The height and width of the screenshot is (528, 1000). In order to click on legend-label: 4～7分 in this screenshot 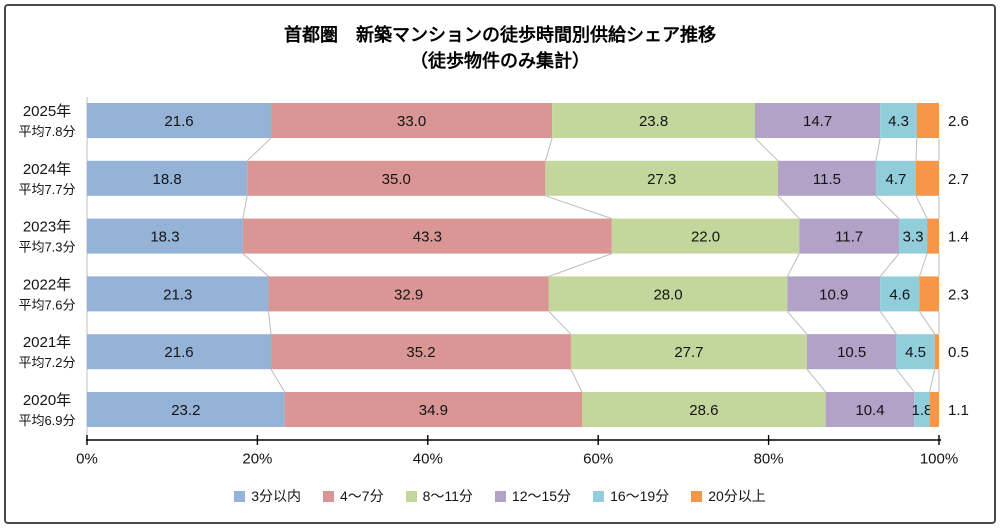, I will do `click(362, 496)`.